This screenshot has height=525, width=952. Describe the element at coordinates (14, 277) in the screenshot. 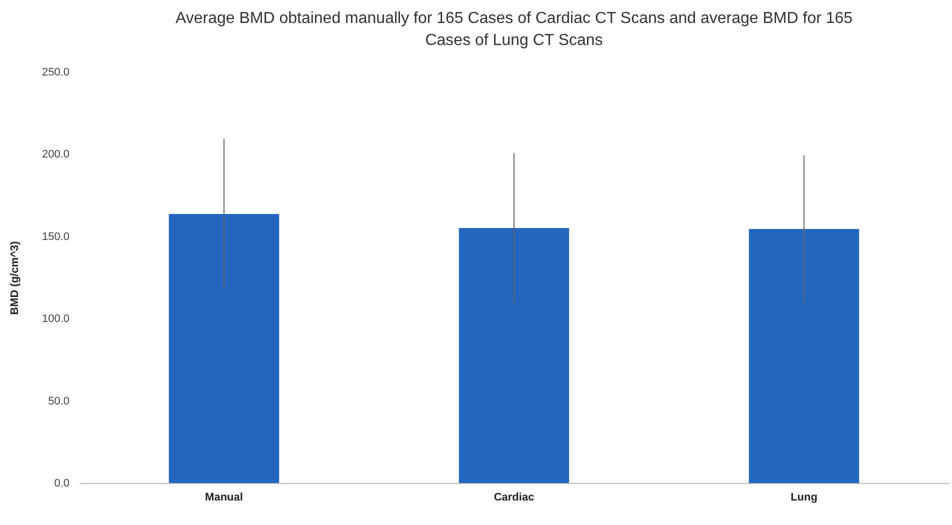

I see `y-axis-title: BMD (g/cm^3)` at that location.